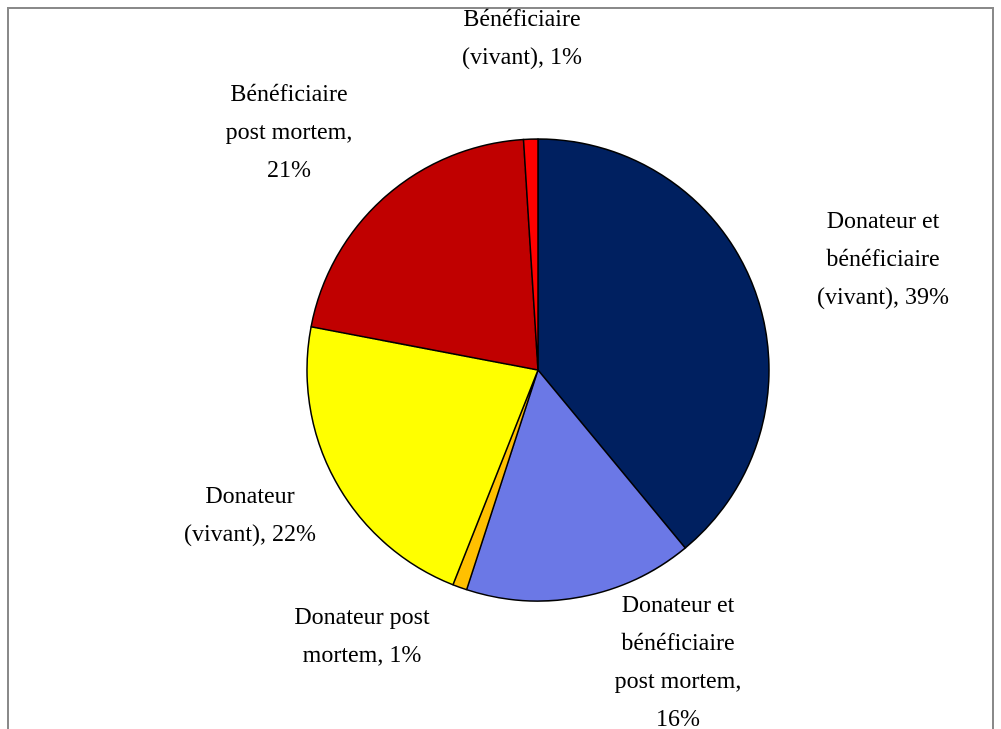 Image resolution: width=1001 pixels, height=729 pixels. Describe the element at coordinates (522, 57) in the screenshot. I see `label-line: (vivant), 1%` at that location.